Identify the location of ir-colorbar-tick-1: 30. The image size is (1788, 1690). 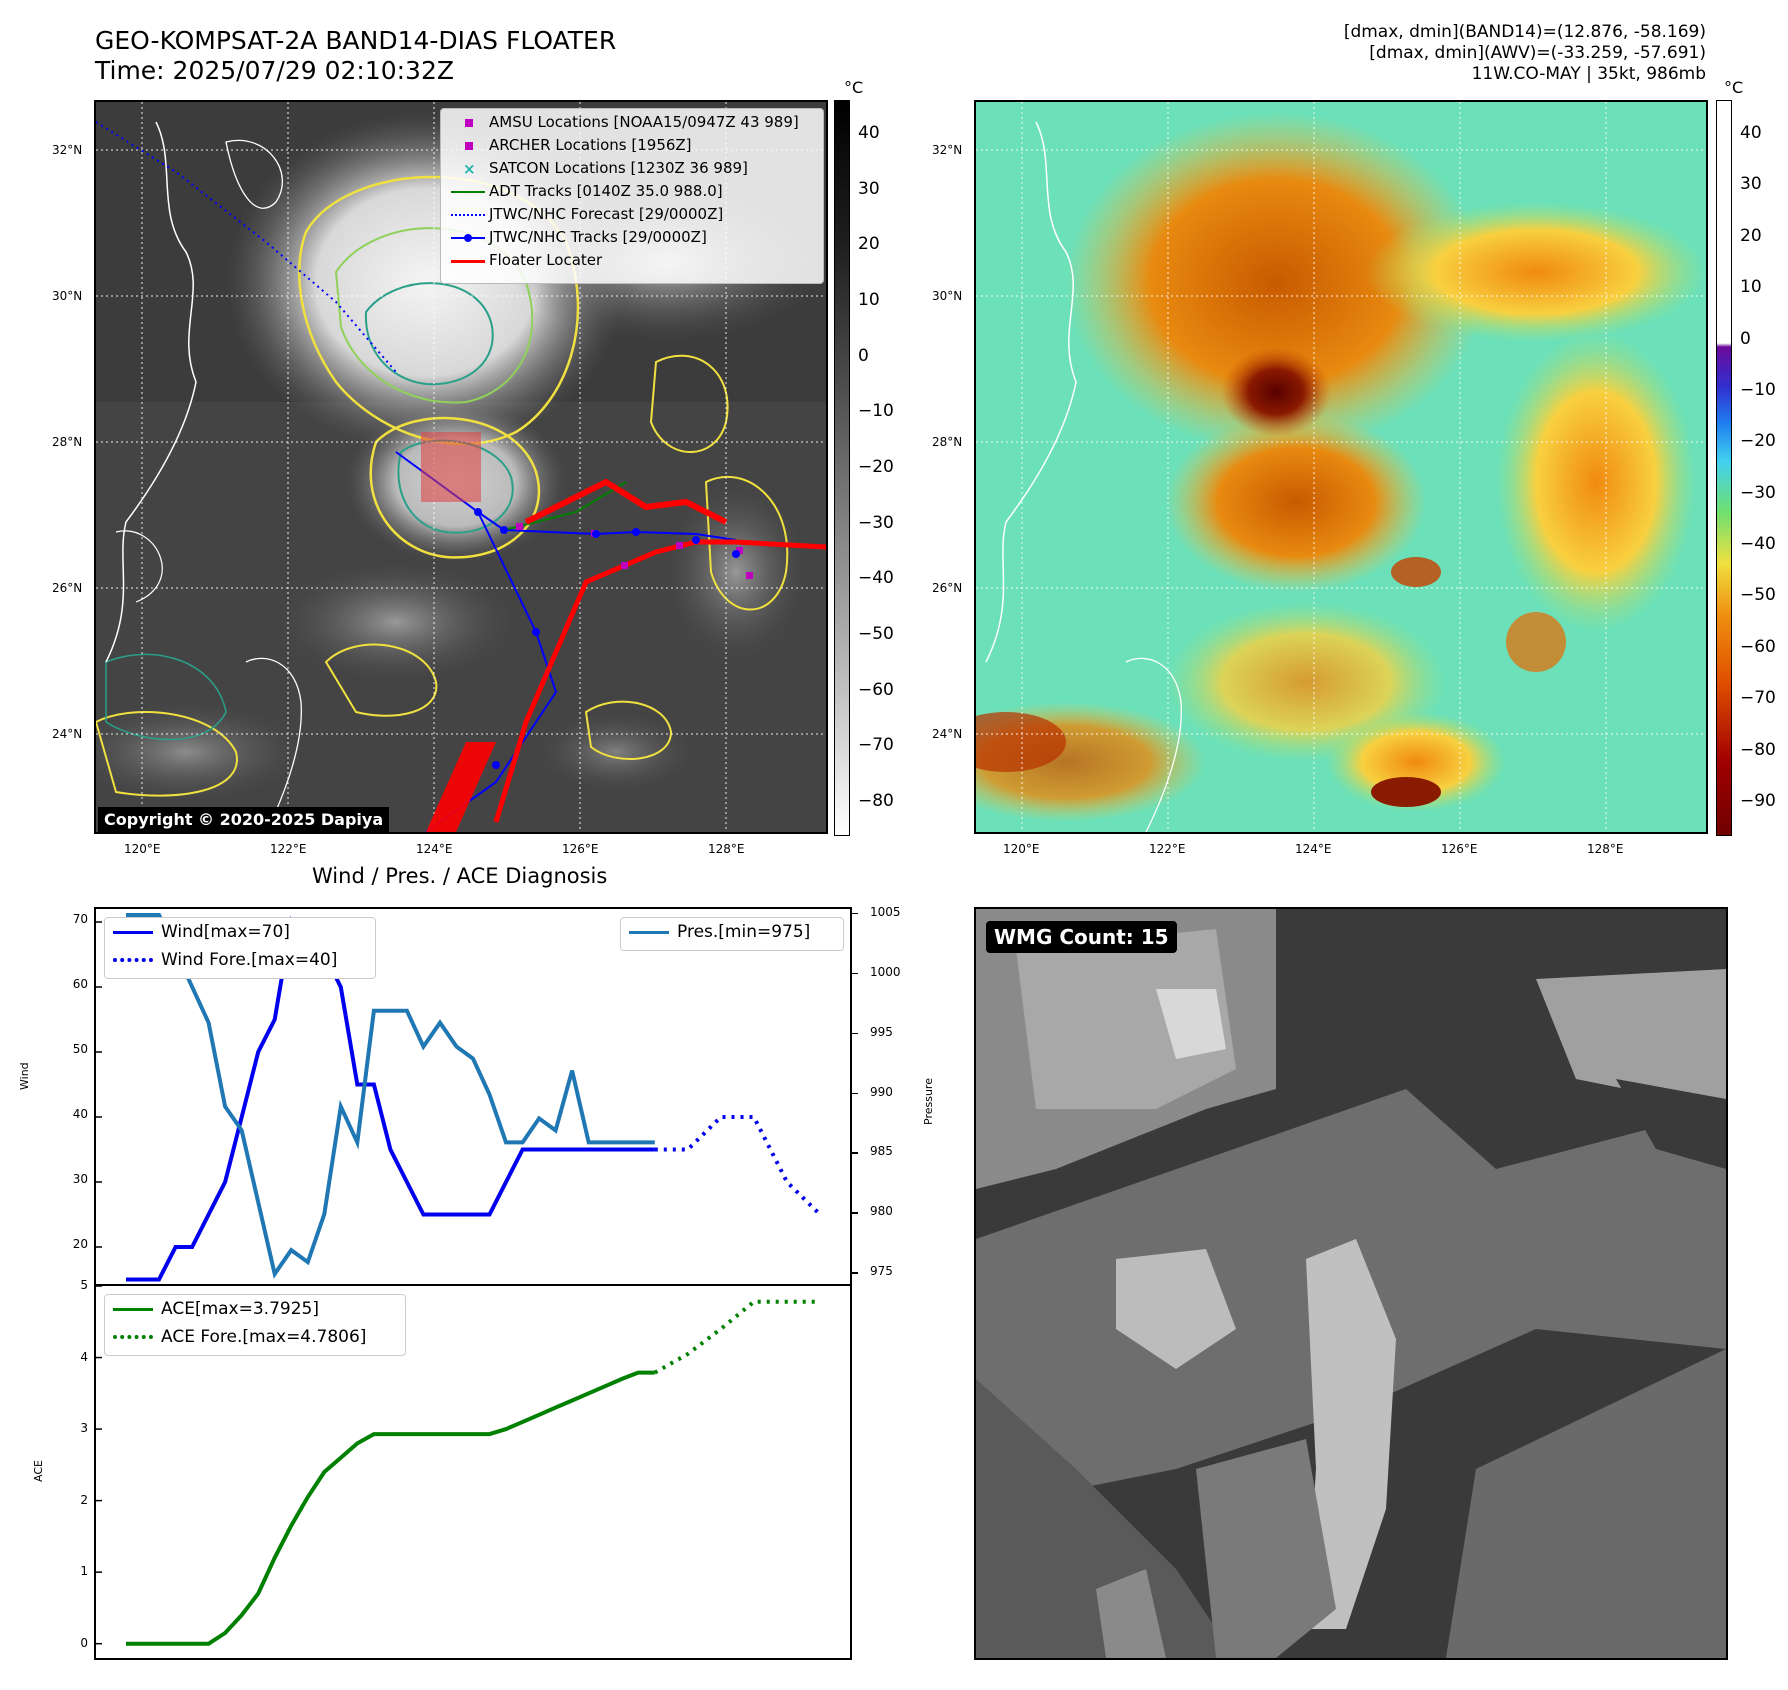
(869, 188).